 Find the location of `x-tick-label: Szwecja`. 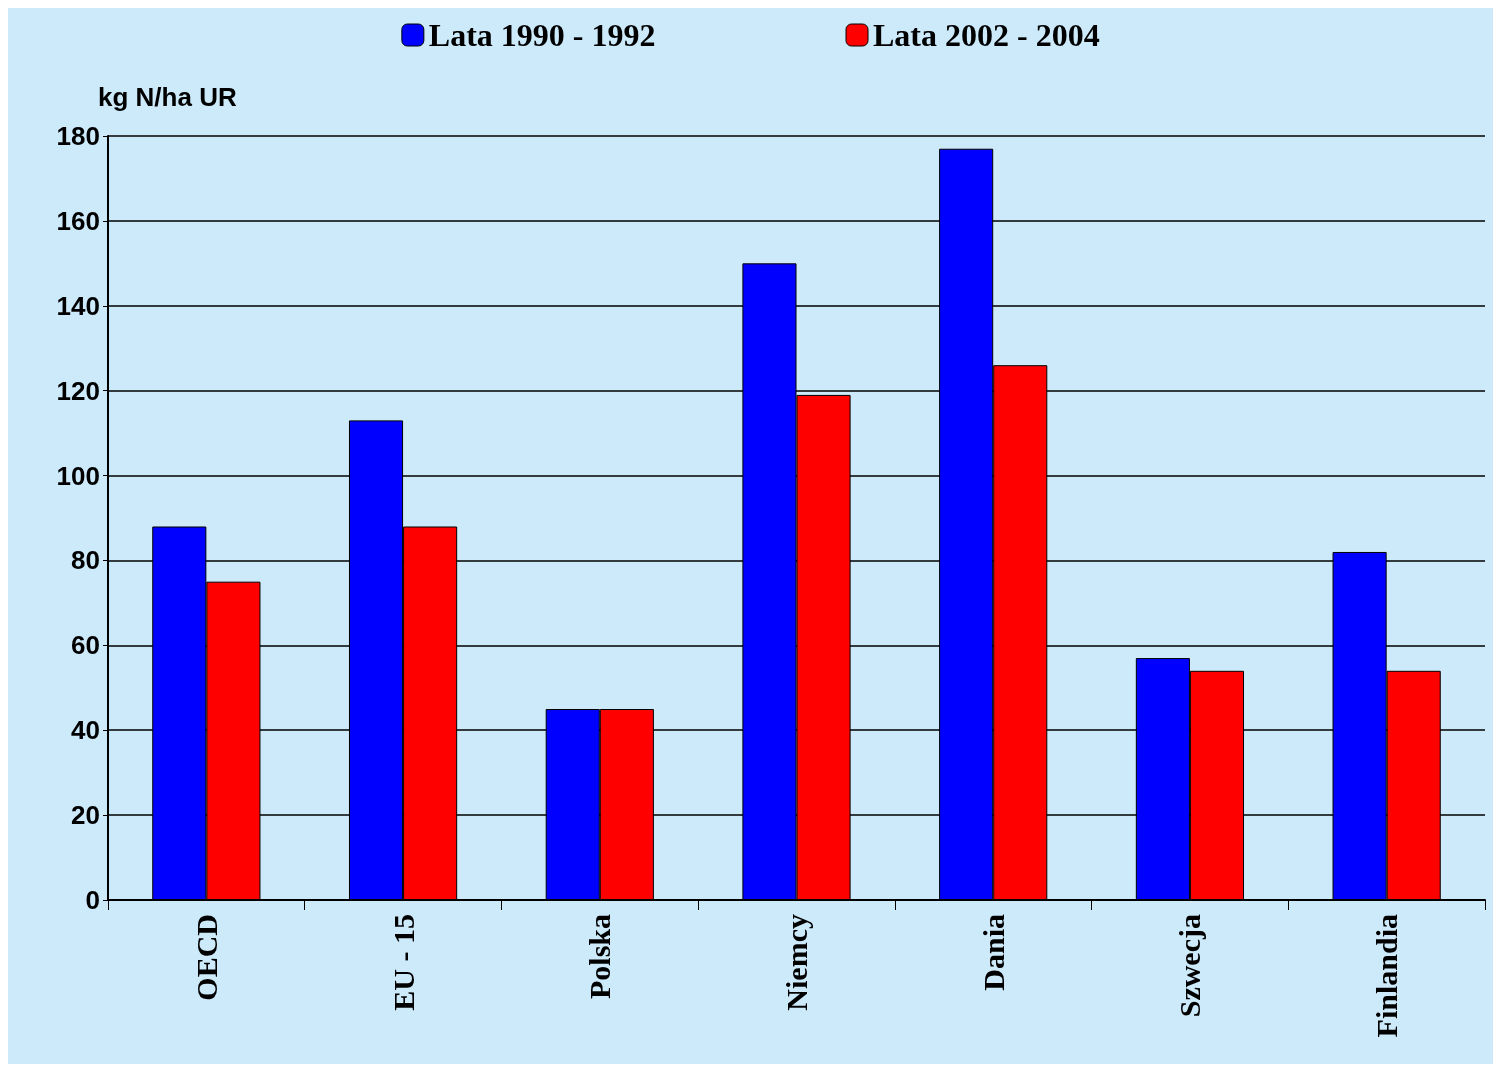

x-tick-label: Szwecja is located at coordinates (1190, 966).